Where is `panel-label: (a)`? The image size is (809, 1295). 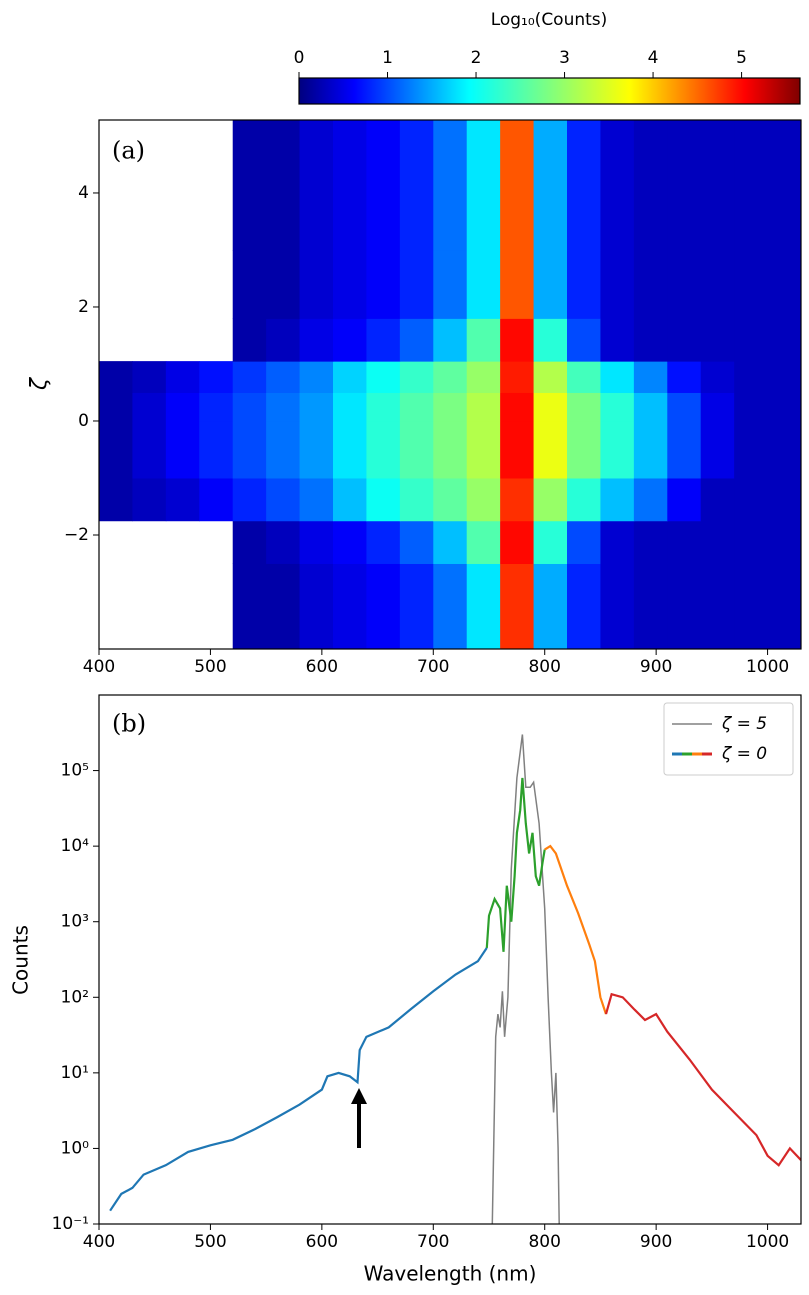
panel-label: (a) is located at coordinates (128, 151).